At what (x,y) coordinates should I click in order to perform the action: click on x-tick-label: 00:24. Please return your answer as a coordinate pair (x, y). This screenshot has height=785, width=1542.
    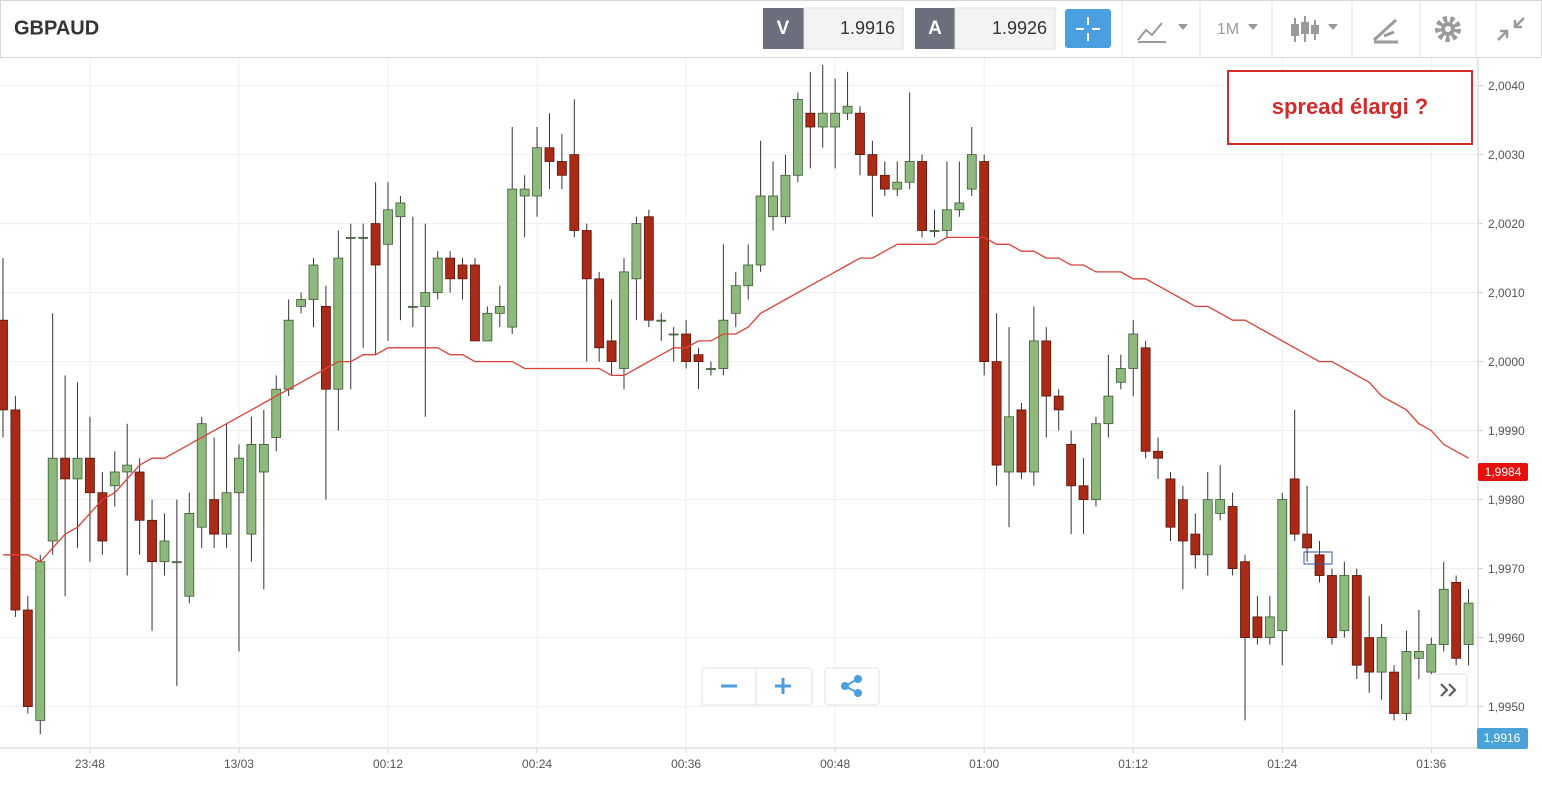
    Looking at the image, I should click on (537, 764).